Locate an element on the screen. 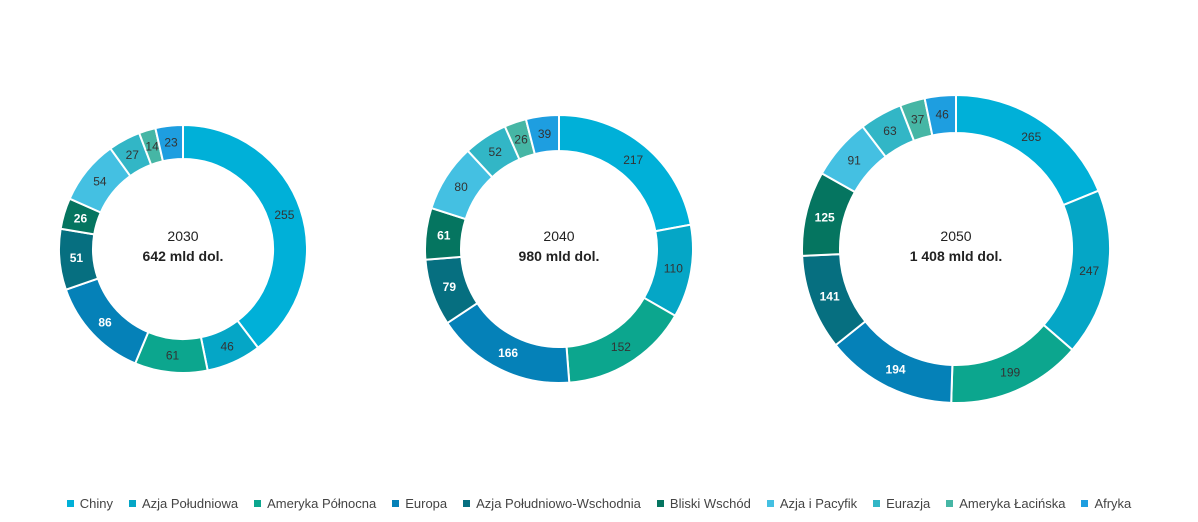  segment-value-label: 152 is located at coordinates (621, 347).